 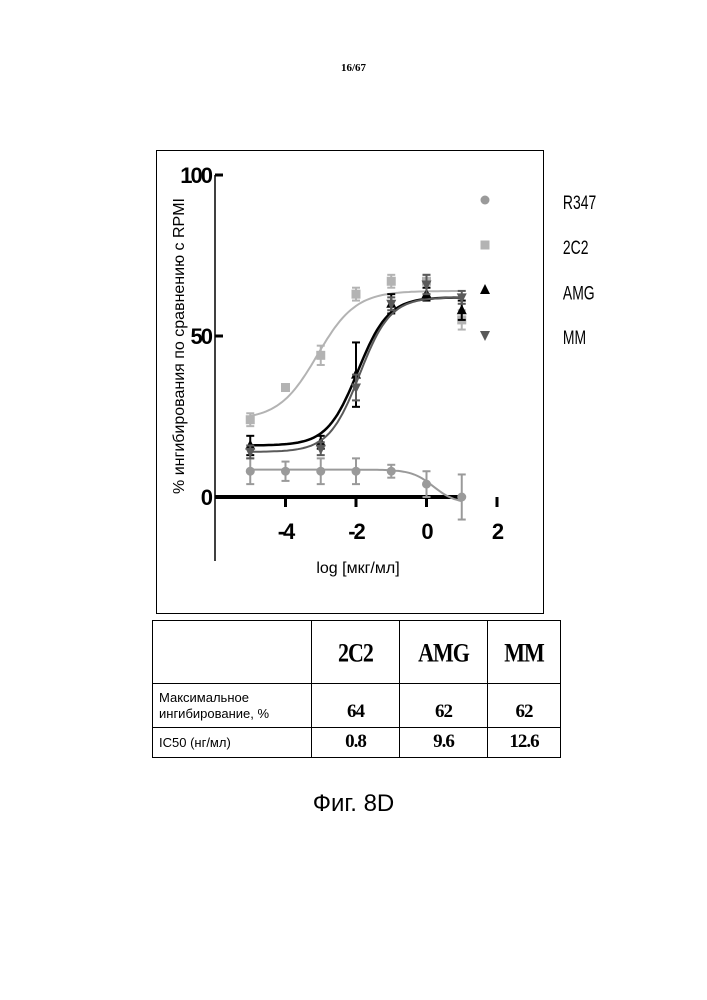 What do you see at coordinates (579, 203) in the screenshot?
I see `legend-label-r347: R347` at bounding box center [579, 203].